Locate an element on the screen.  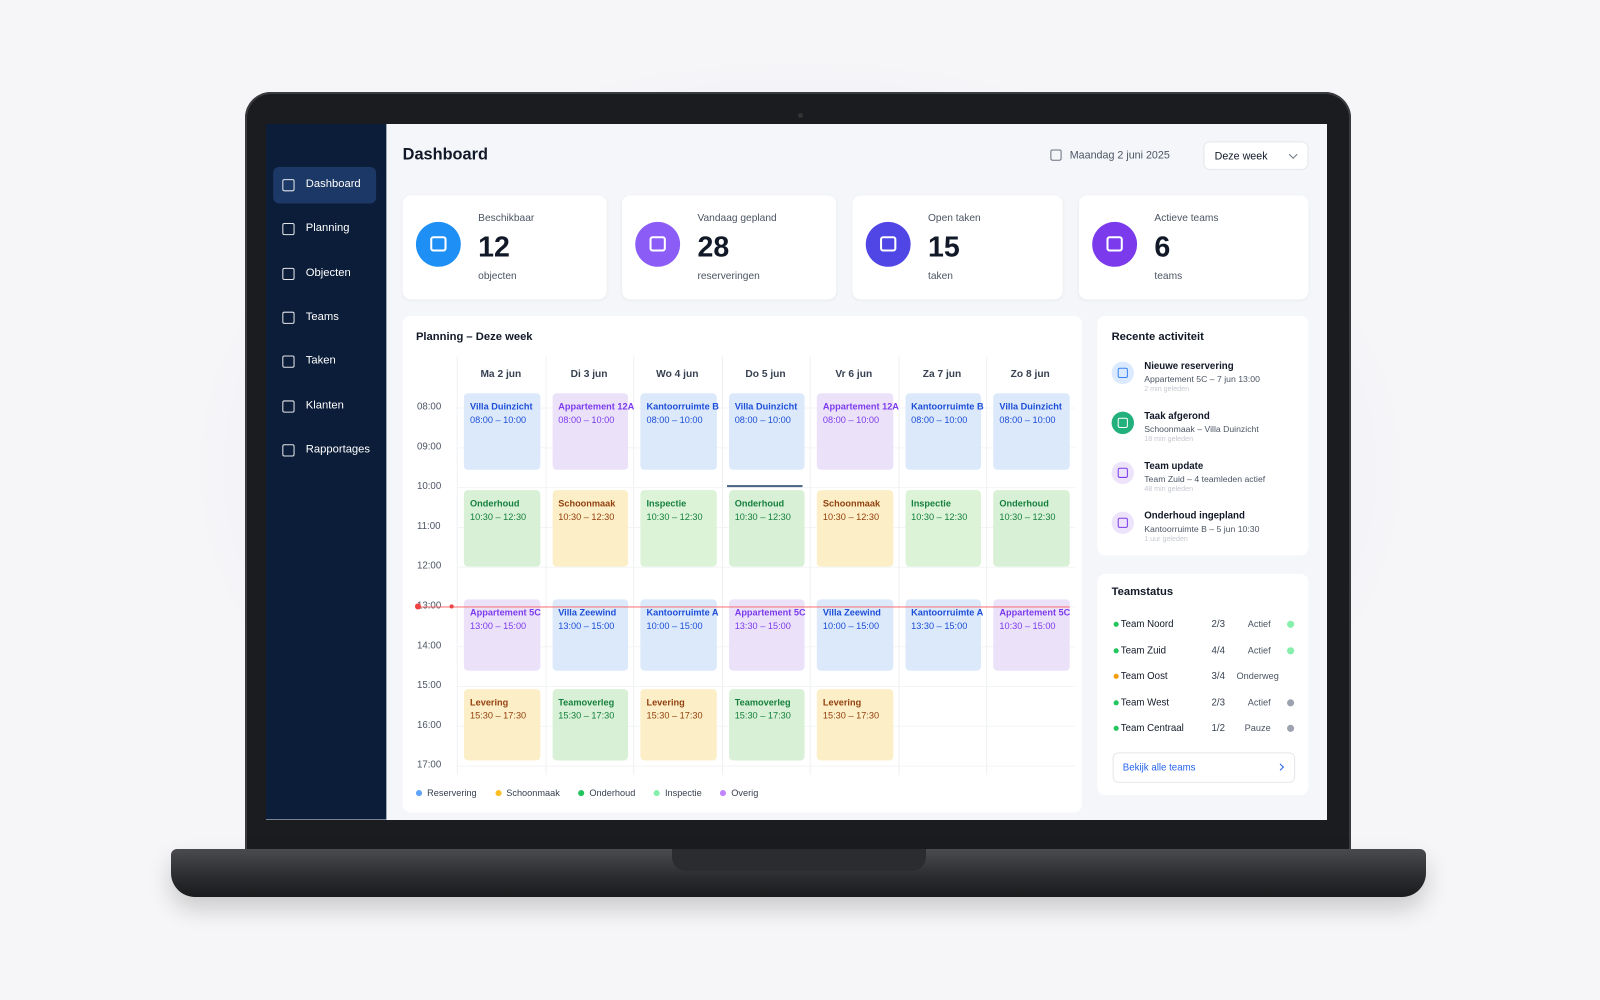
team-dot is located at coordinates (1116, 650).